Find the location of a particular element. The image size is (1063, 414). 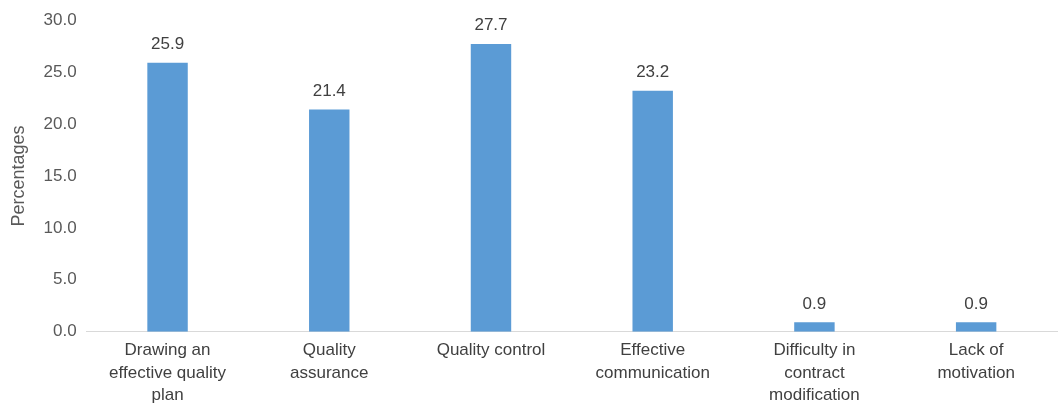

y-axis-title: Percentages is located at coordinates (17, 176).